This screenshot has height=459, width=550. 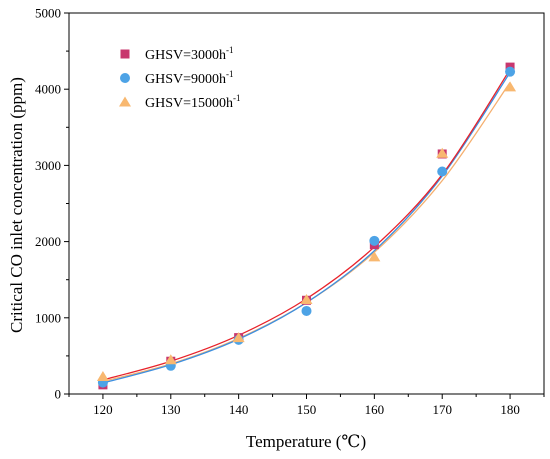 What do you see at coordinates (48, 89) in the screenshot?
I see `y-tick-label: 4000` at bounding box center [48, 89].